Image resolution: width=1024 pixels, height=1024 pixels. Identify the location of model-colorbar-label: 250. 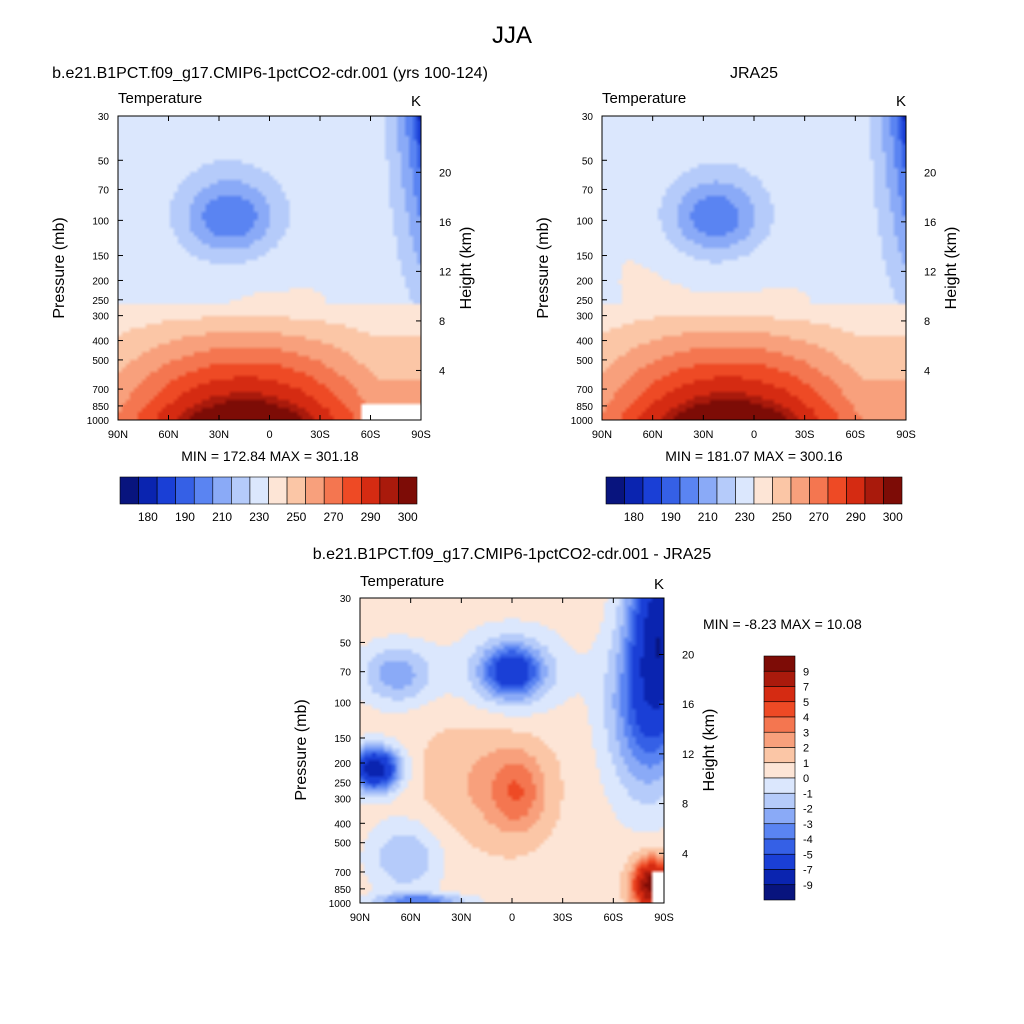
(296, 517).